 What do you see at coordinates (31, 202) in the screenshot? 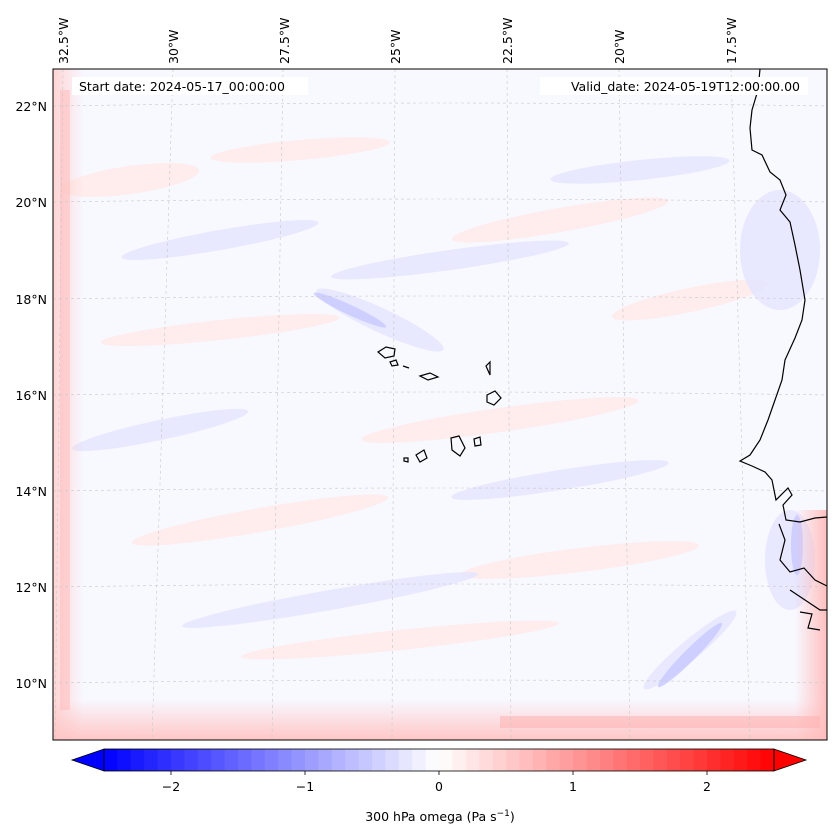
I see `lat-label: 20°N` at bounding box center [31, 202].